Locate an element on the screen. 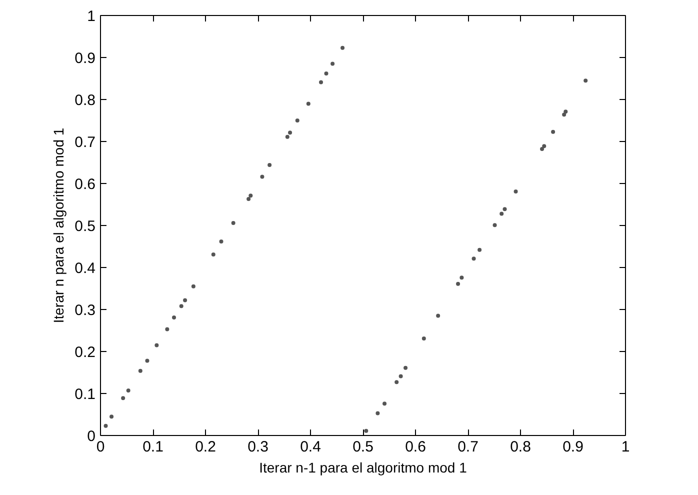 The height and width of the screenshot is (495, 698). y-tick-label: 1 is located at coordinates (91, 16).